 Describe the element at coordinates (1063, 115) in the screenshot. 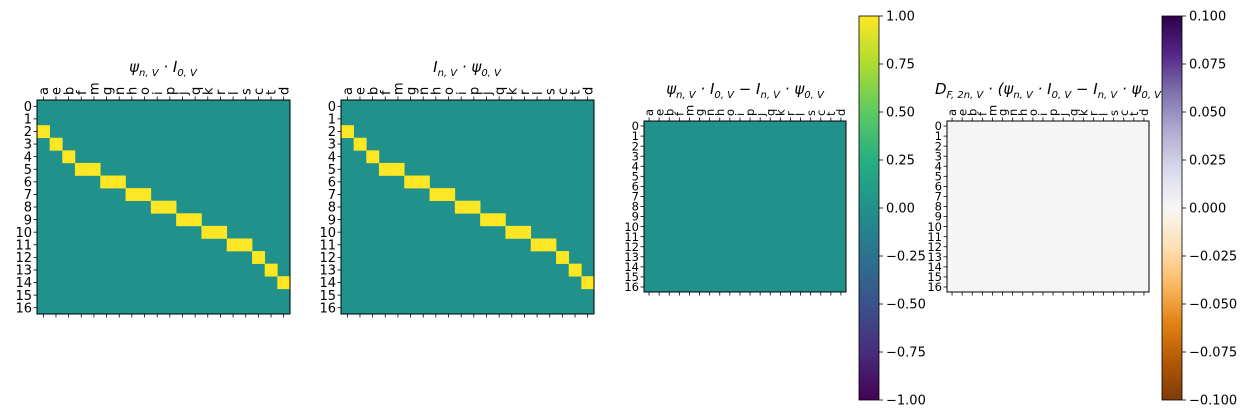

I see `x-tick-label: j` at that location.